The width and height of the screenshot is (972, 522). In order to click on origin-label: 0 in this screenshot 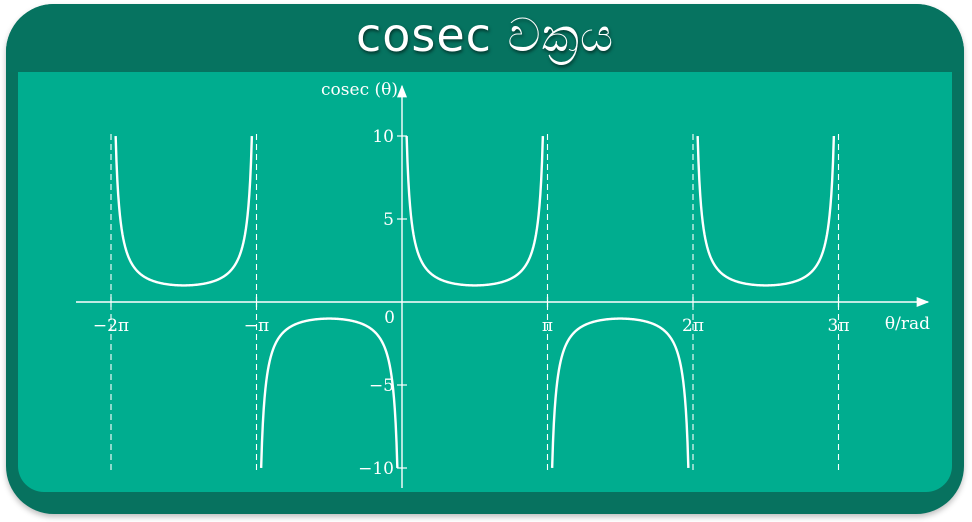, I will do `click(389, 318)`.